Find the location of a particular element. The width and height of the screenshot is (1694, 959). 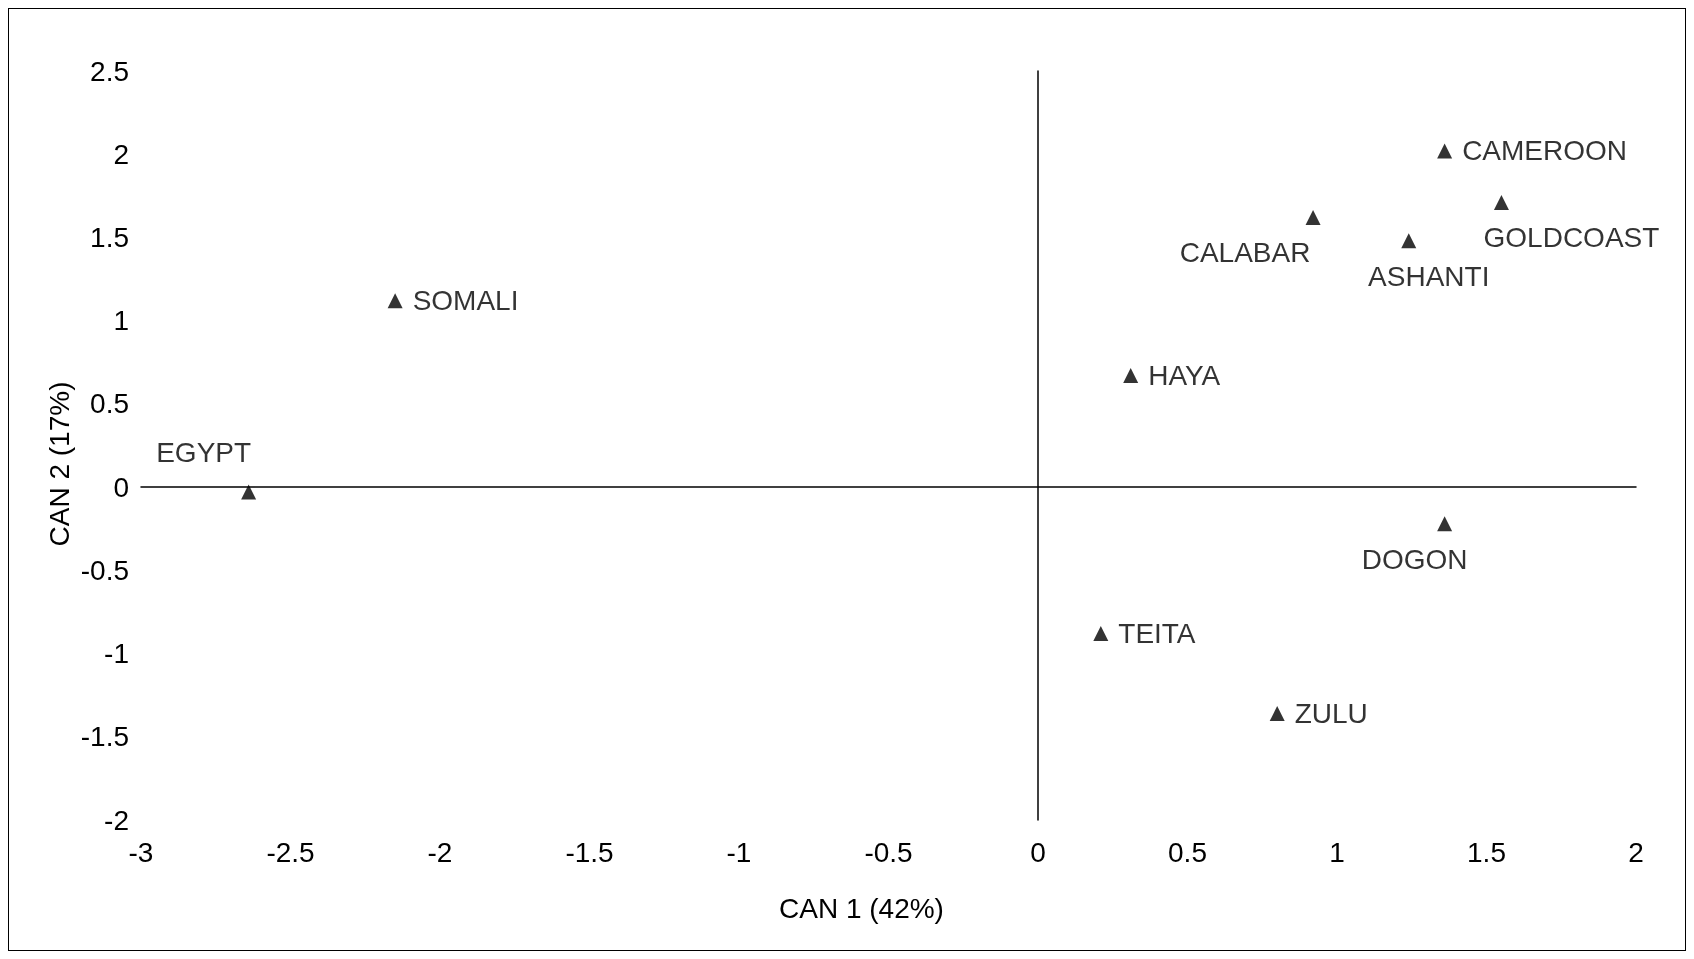

y-axis-title: CAN 2 (17%) is located at coordinates (59, 464).